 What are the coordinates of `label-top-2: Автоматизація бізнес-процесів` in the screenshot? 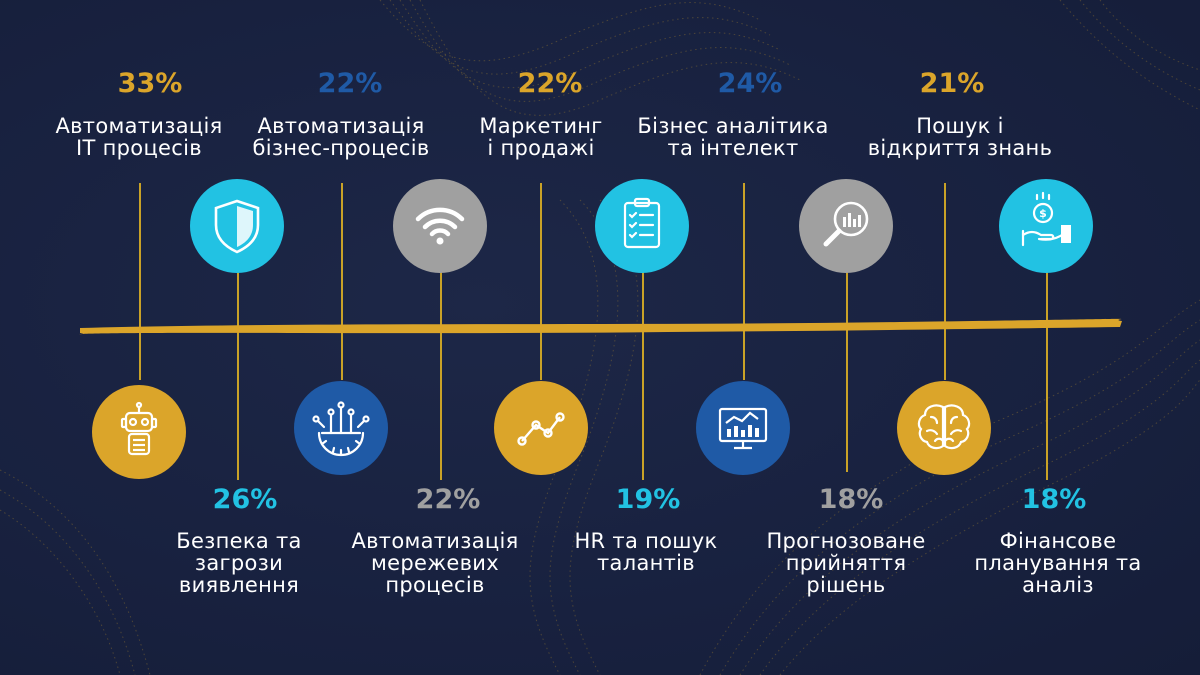 It's located at (341, 137).